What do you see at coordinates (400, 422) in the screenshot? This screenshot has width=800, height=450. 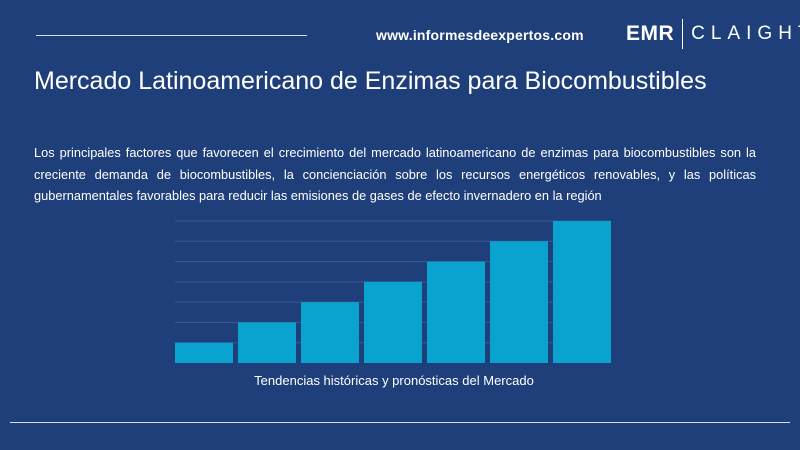 I see `footer-rule` at bounding box center [400, 422].